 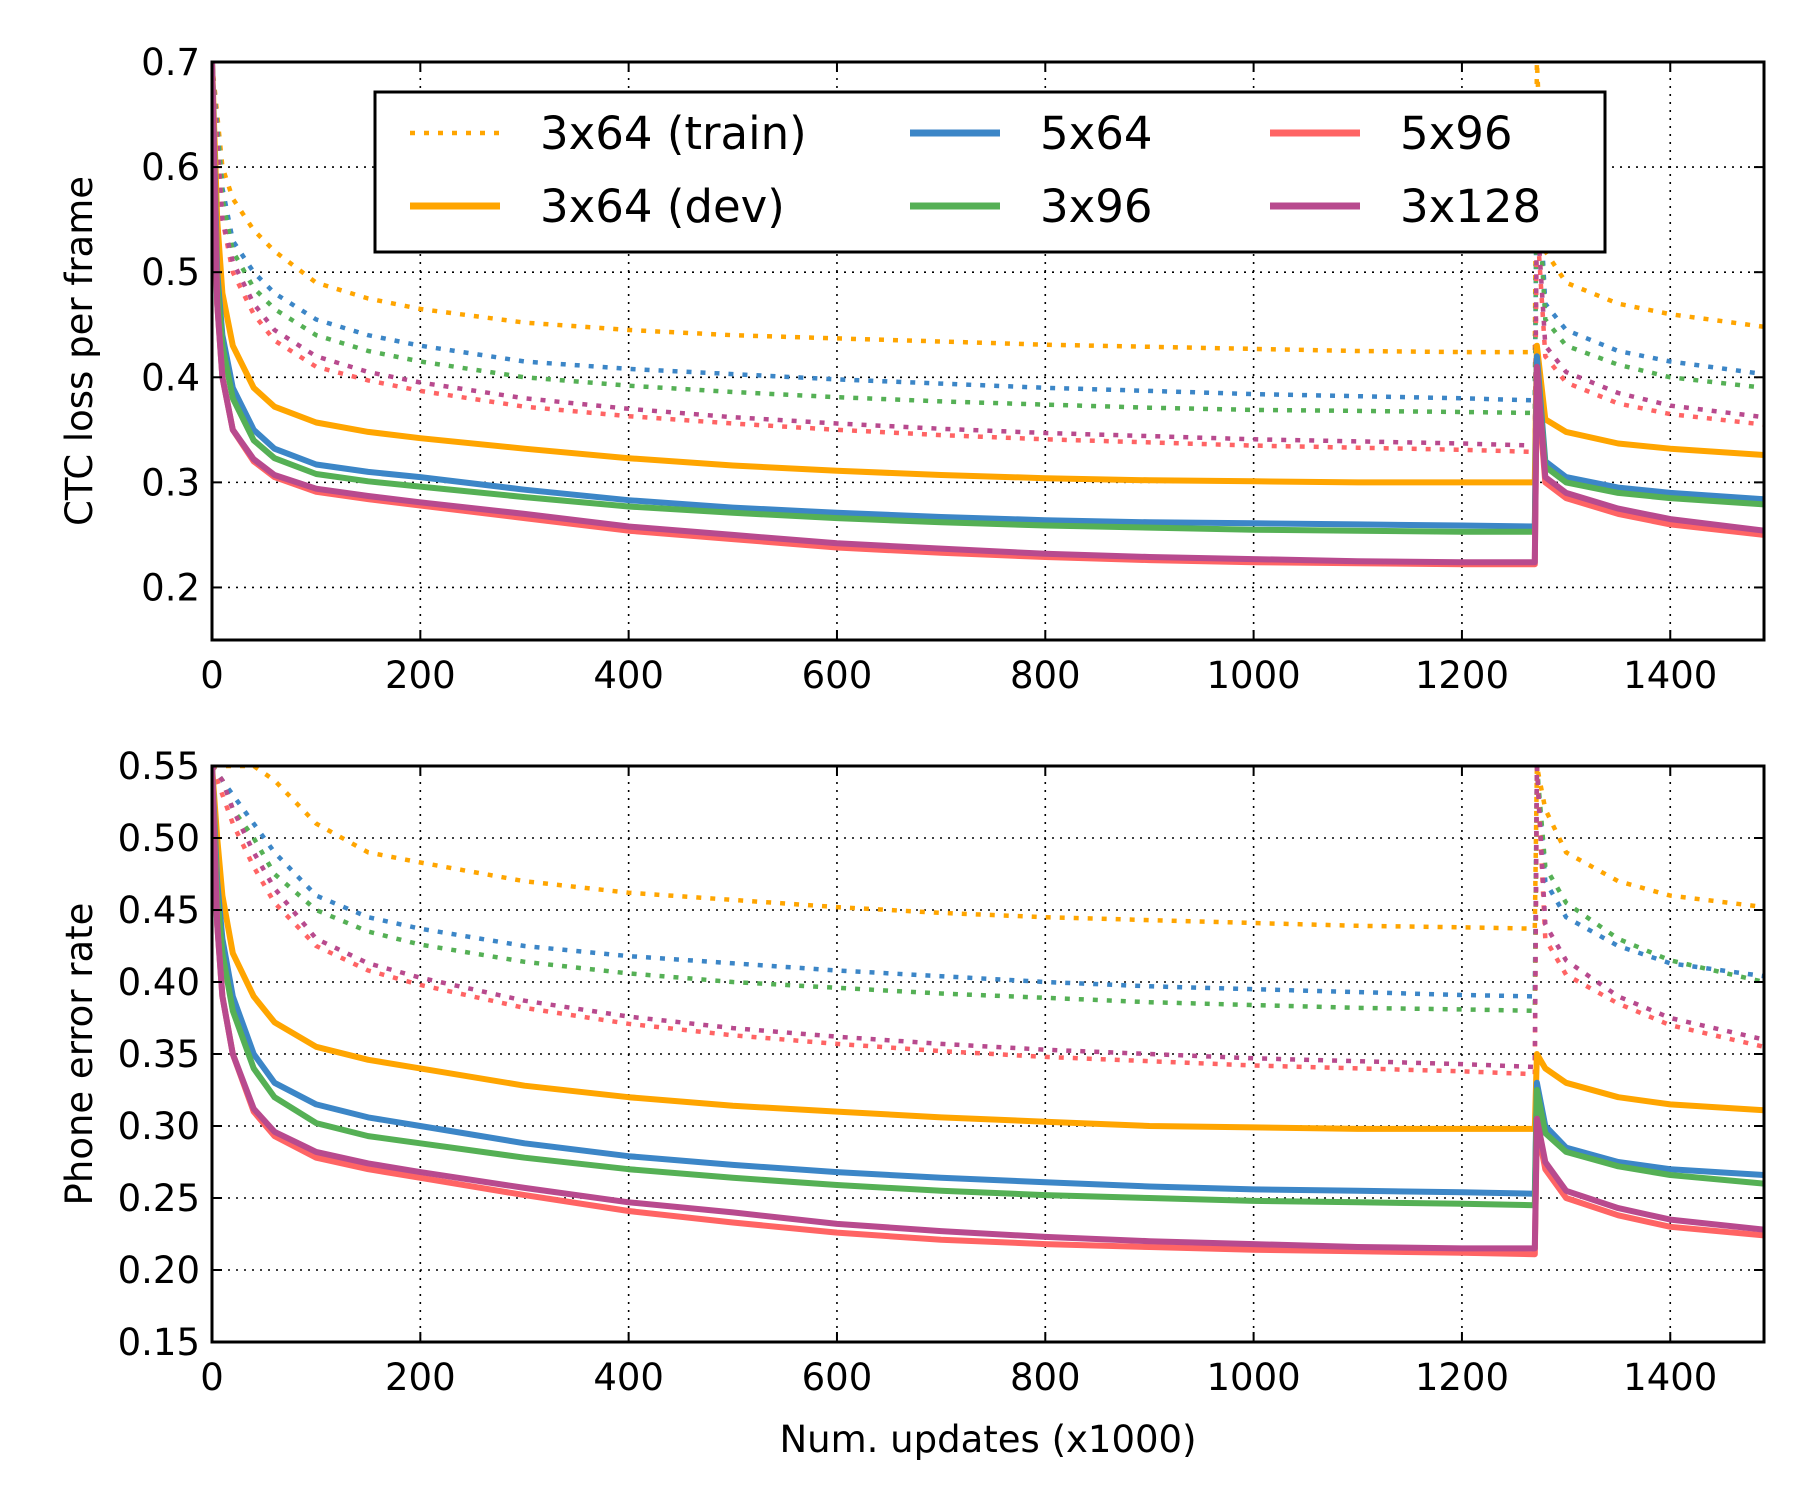 I want to click on y-tick-label: 0.20, so click(x=159, y=1270).